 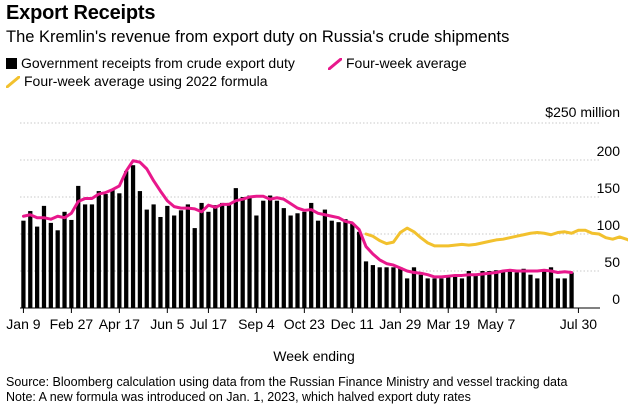 I want to click on legend-item-avg2022: Four-week average using 2022 formula, so click(x=136, y=81).